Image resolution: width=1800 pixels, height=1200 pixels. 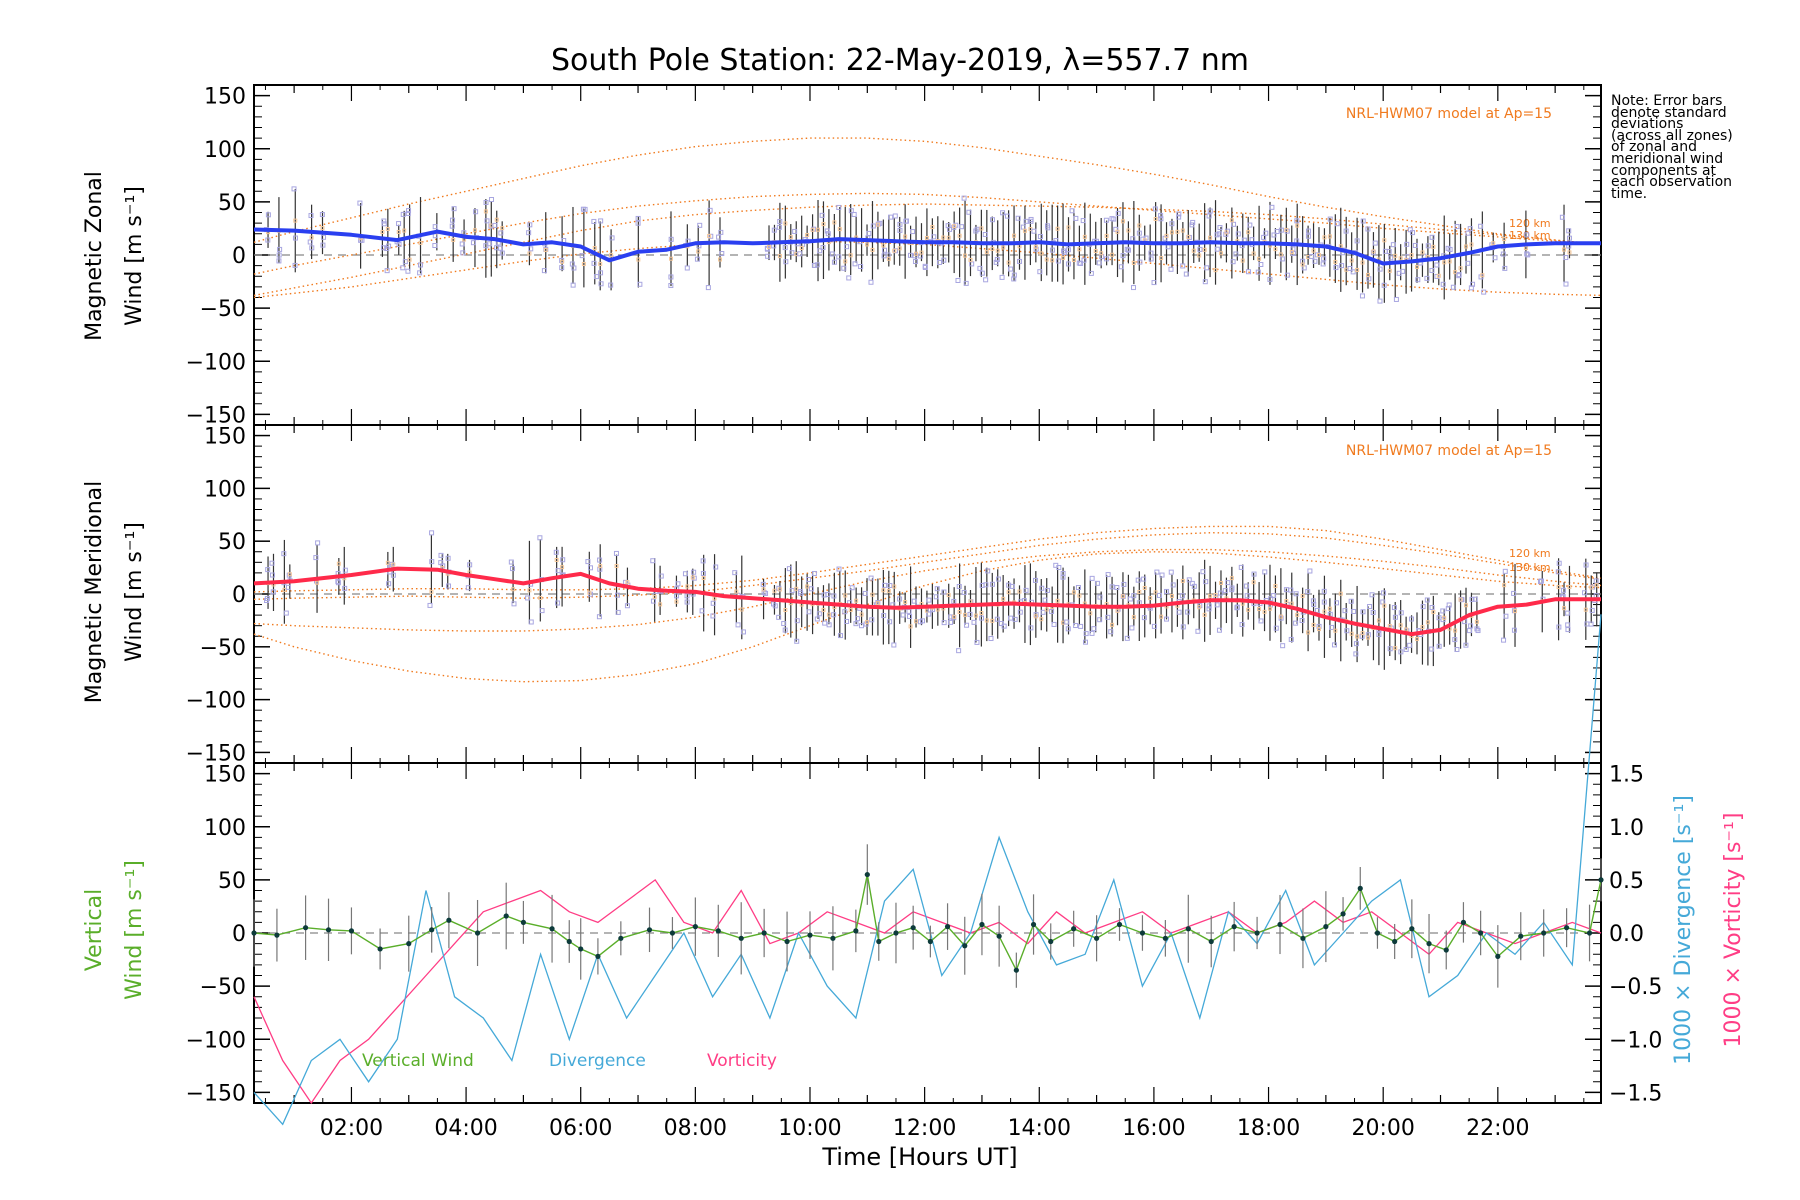 What do you see at coordinates (94, 930) in the screenshot?
I see `vertical-ylabel-line1: Vertical` at bounding box center [94, 930].